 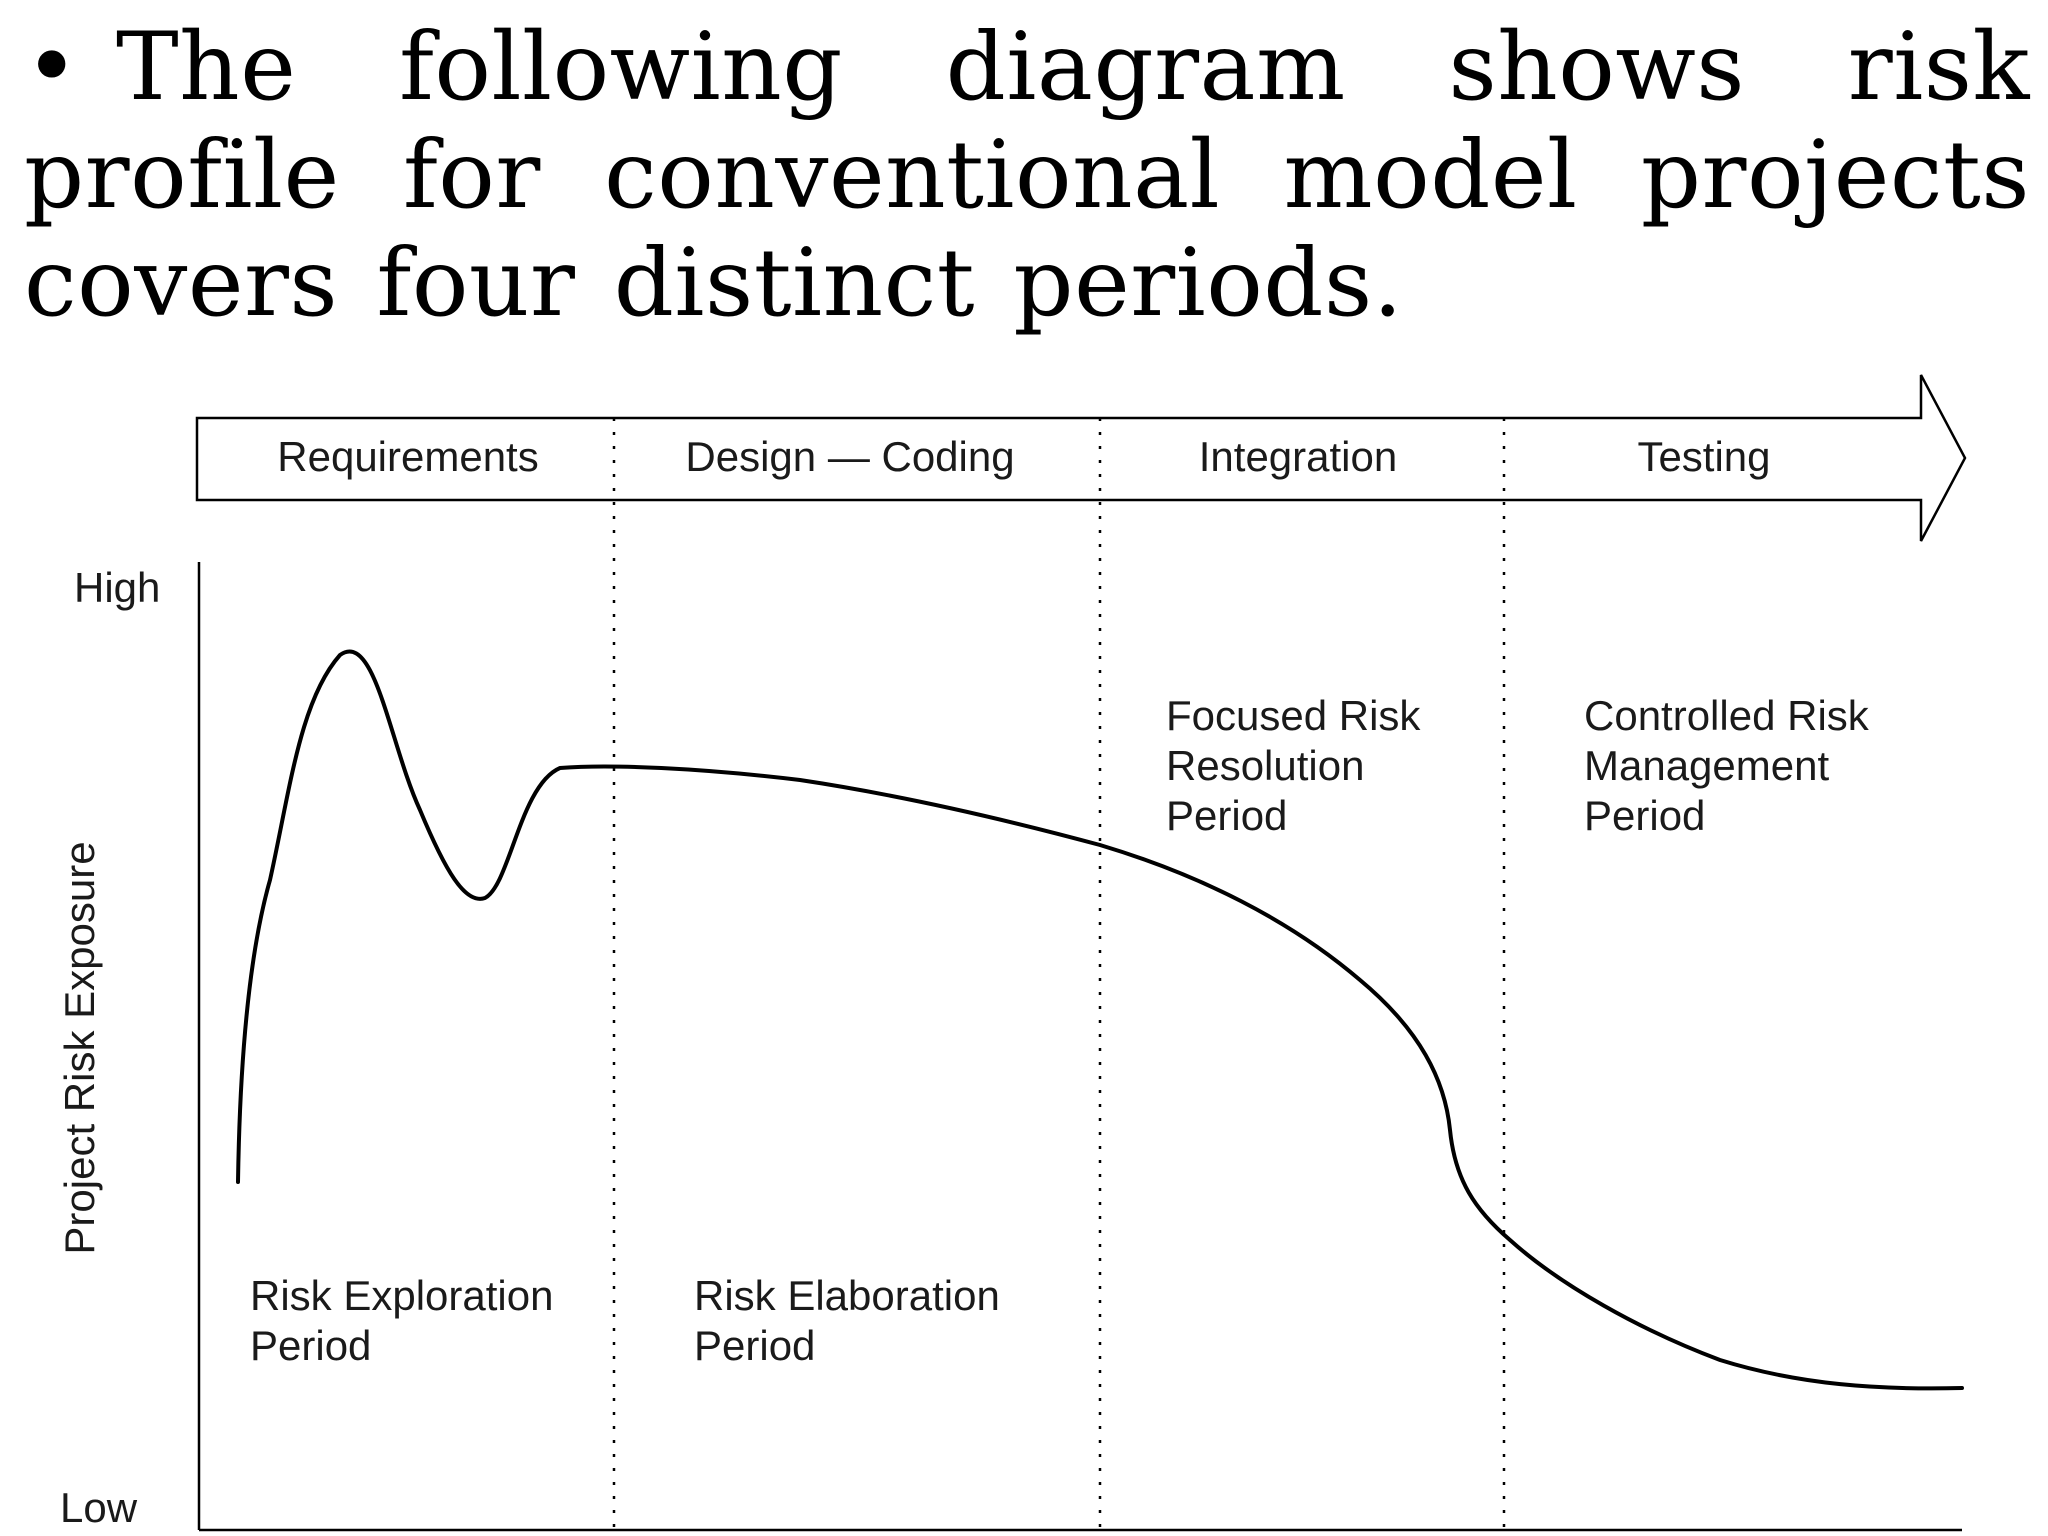 I want to click on period-label-risk-elaboration: Risk Elaboration Period, so click(x=852, y=1320).